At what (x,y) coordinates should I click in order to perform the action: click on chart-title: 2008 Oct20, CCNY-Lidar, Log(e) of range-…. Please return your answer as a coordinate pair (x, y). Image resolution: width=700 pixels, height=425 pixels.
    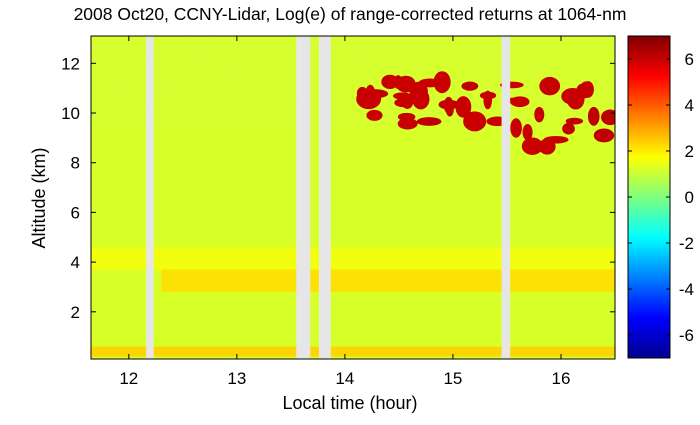
    Looking at the image, I should click on (350, 14).